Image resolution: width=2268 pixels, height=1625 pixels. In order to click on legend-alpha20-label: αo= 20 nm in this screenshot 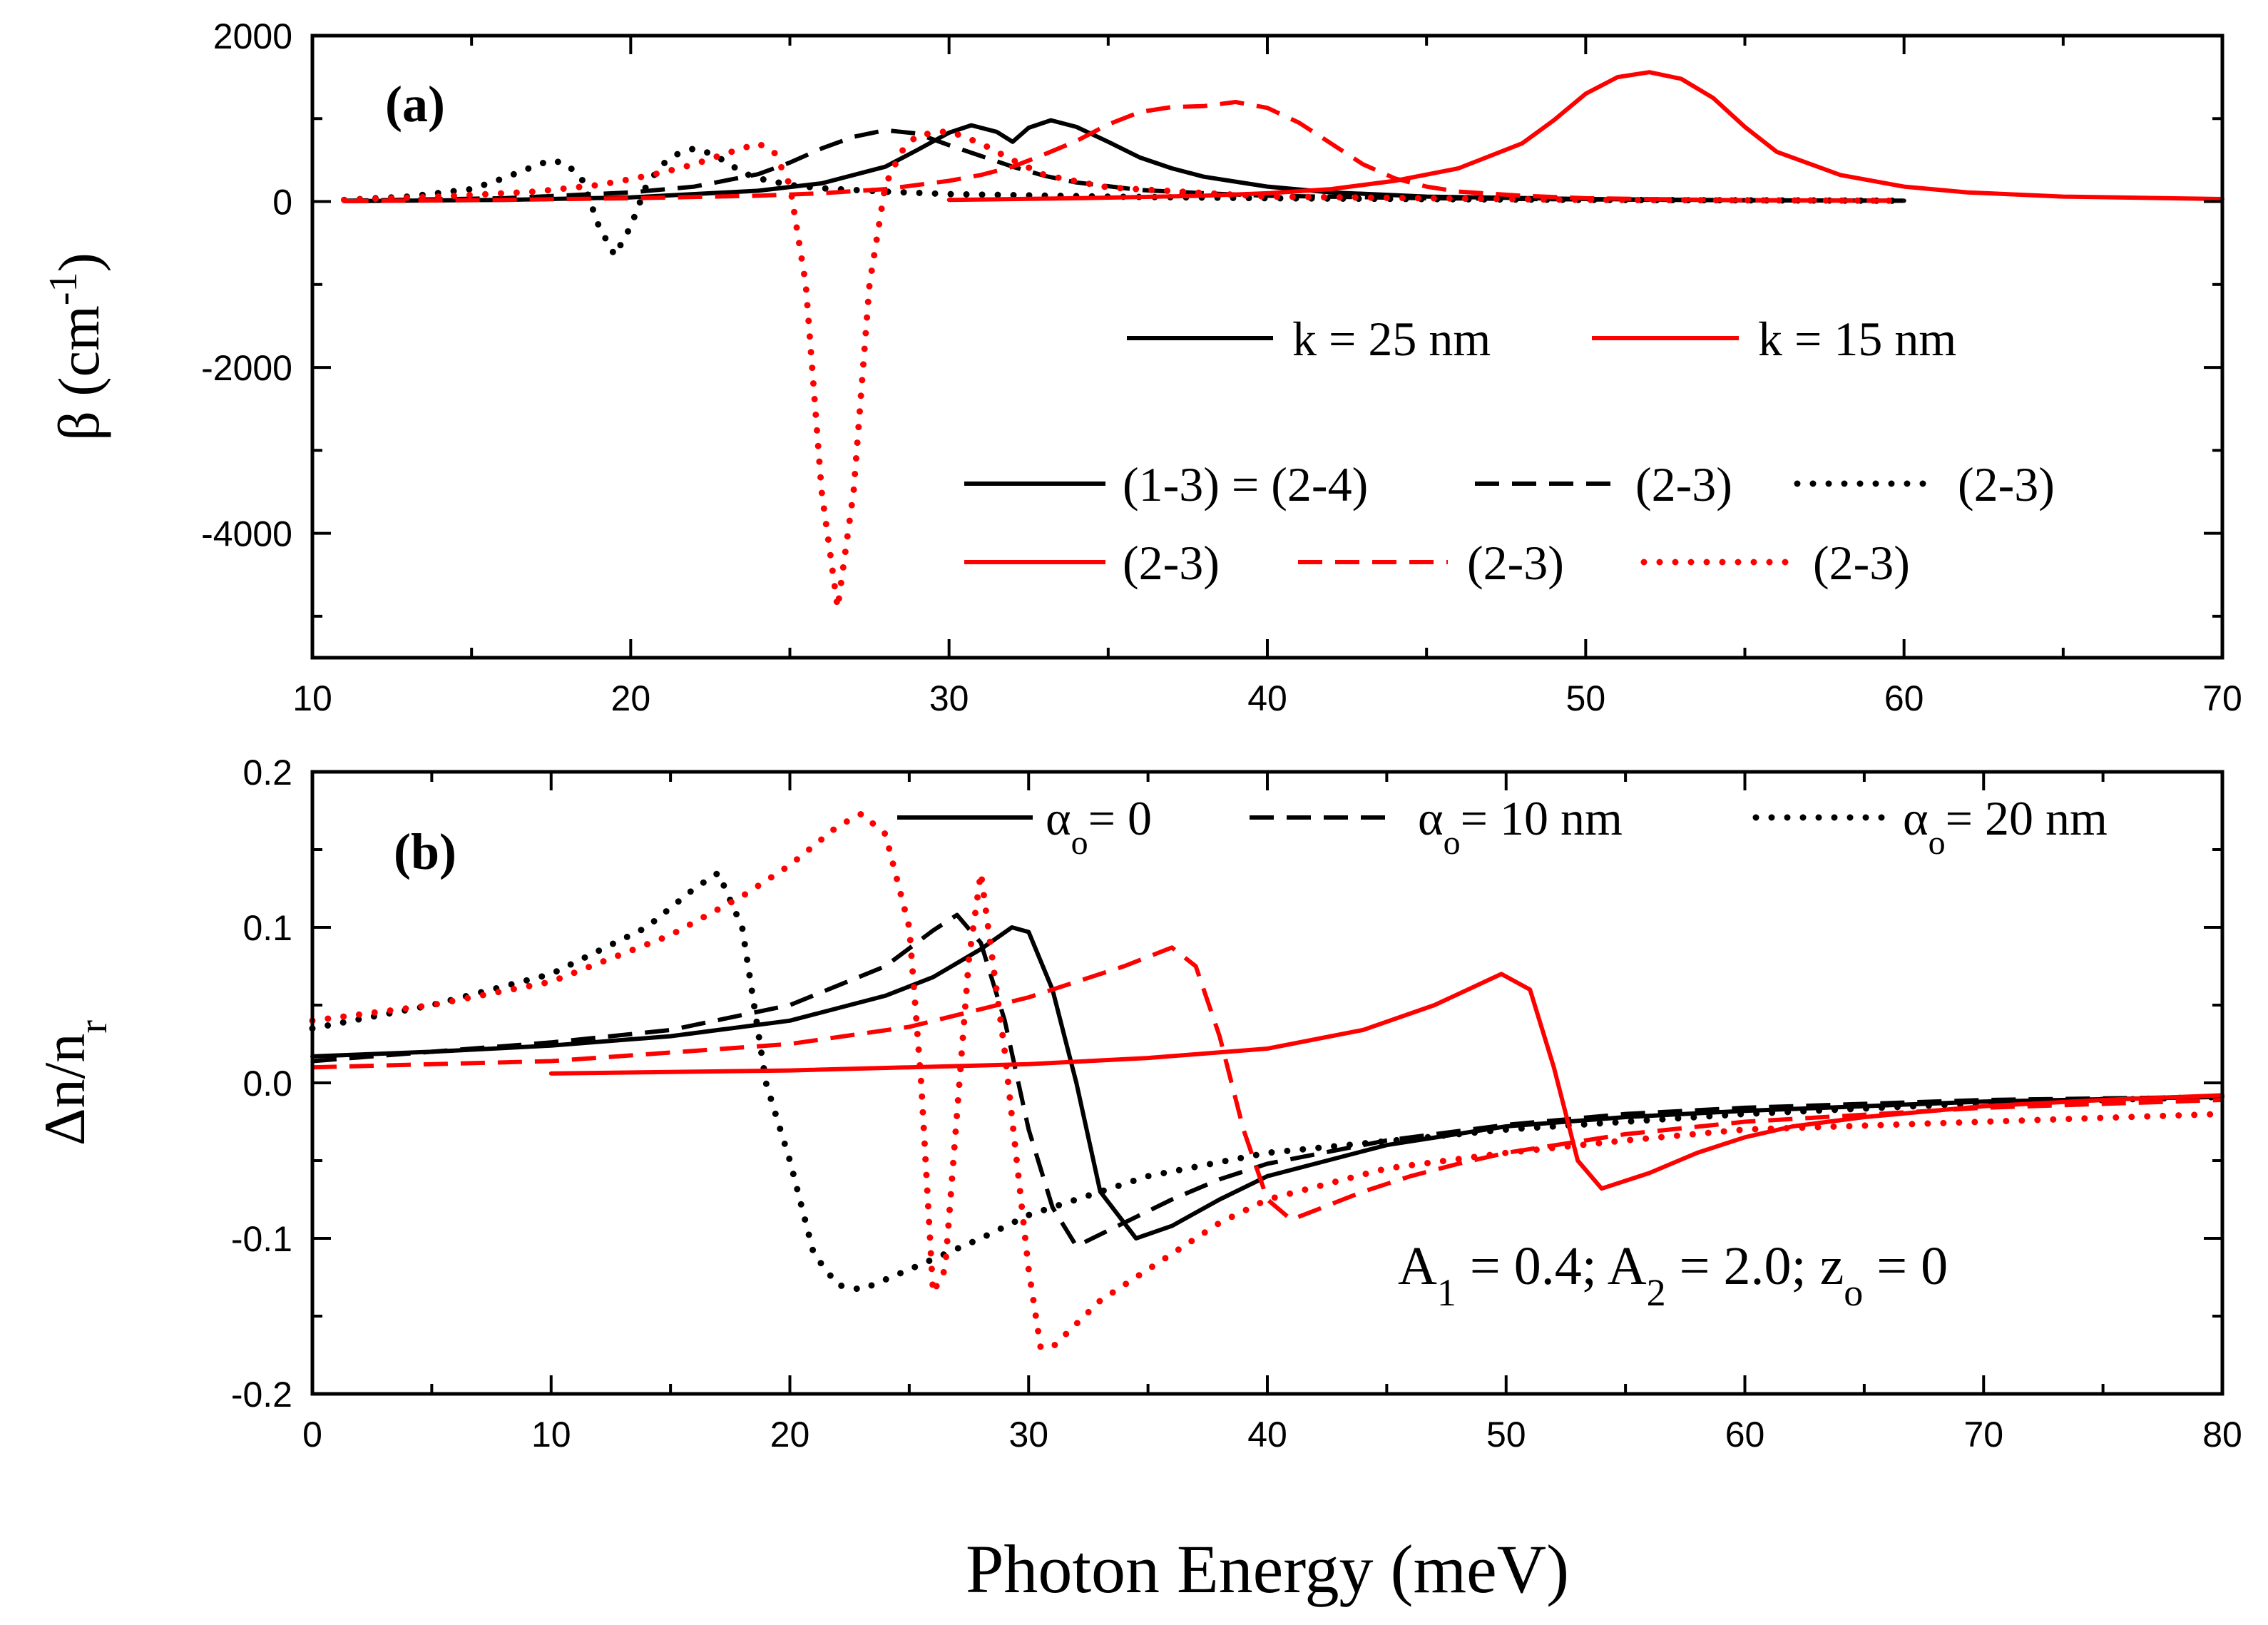, I will do `click(2005, 826)`.